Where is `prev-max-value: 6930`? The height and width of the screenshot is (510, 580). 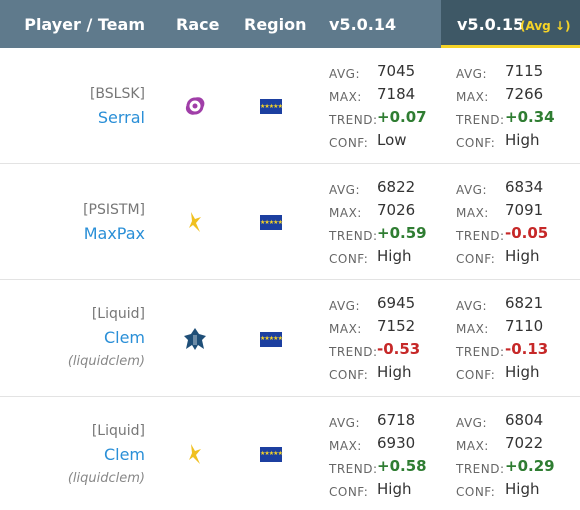 prev-max-value: 6930 is located at coordinates (396, 443).